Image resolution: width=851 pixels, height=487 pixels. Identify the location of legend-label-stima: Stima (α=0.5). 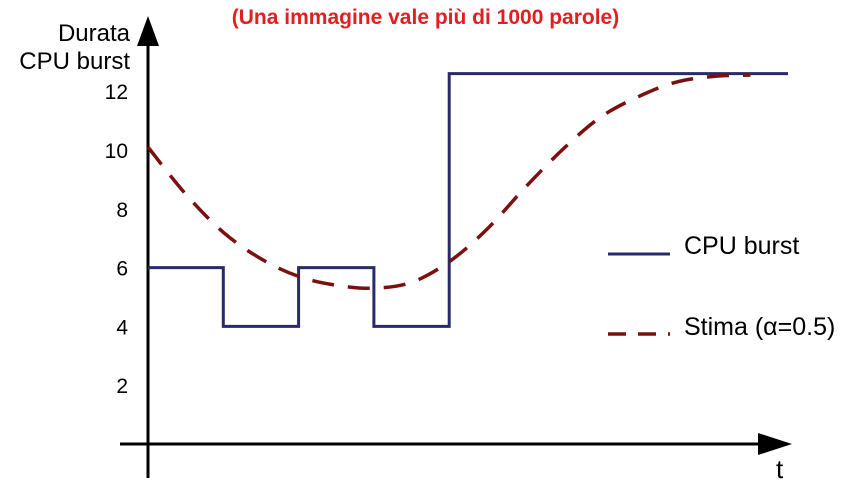
(760, 327).